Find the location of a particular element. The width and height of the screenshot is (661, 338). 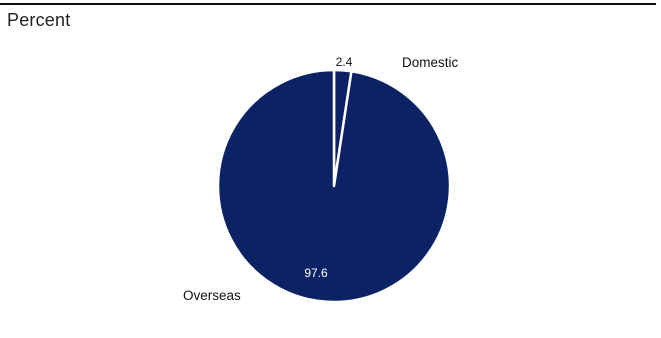

slice-label-overseas: Overseas is located at coordinates (212, 295).